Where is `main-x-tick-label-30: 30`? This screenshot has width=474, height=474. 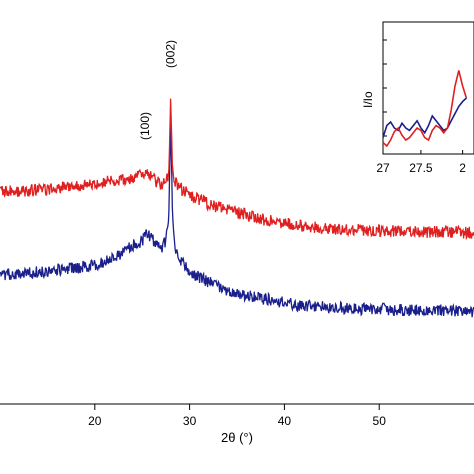 main-x-tick-label-30: 30 is located at coordinates (190, 421).